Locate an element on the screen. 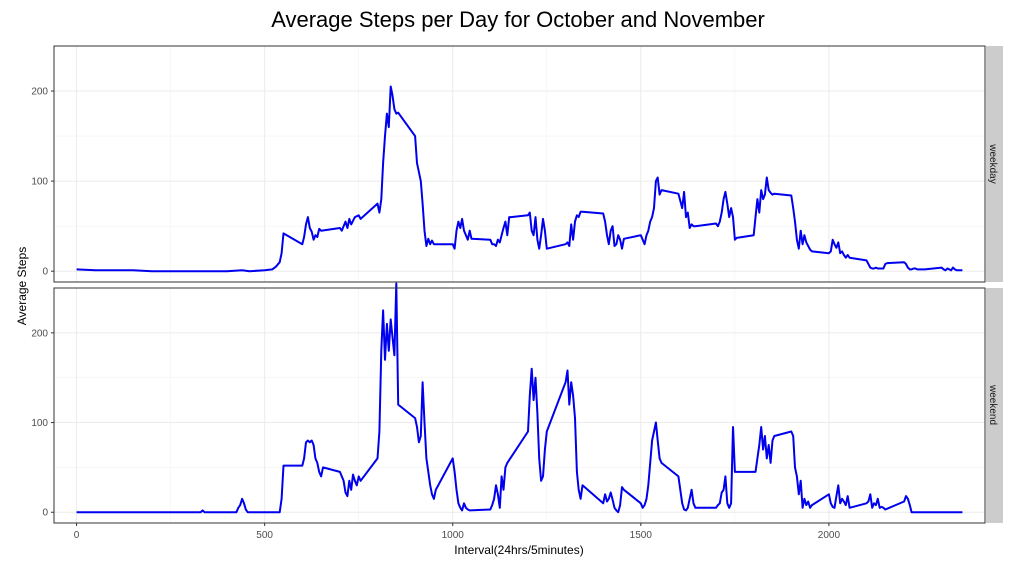 The width and height of the screenshot is (1022, 568). y-axis-label: Average Steps is located at coordinates (22, 286).